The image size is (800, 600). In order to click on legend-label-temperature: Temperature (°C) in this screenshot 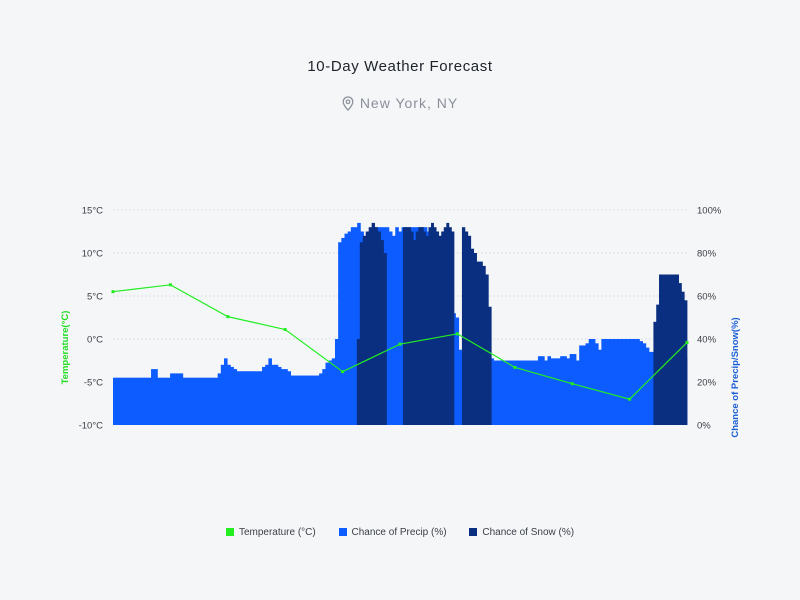, I will do `click(277, 532)`.